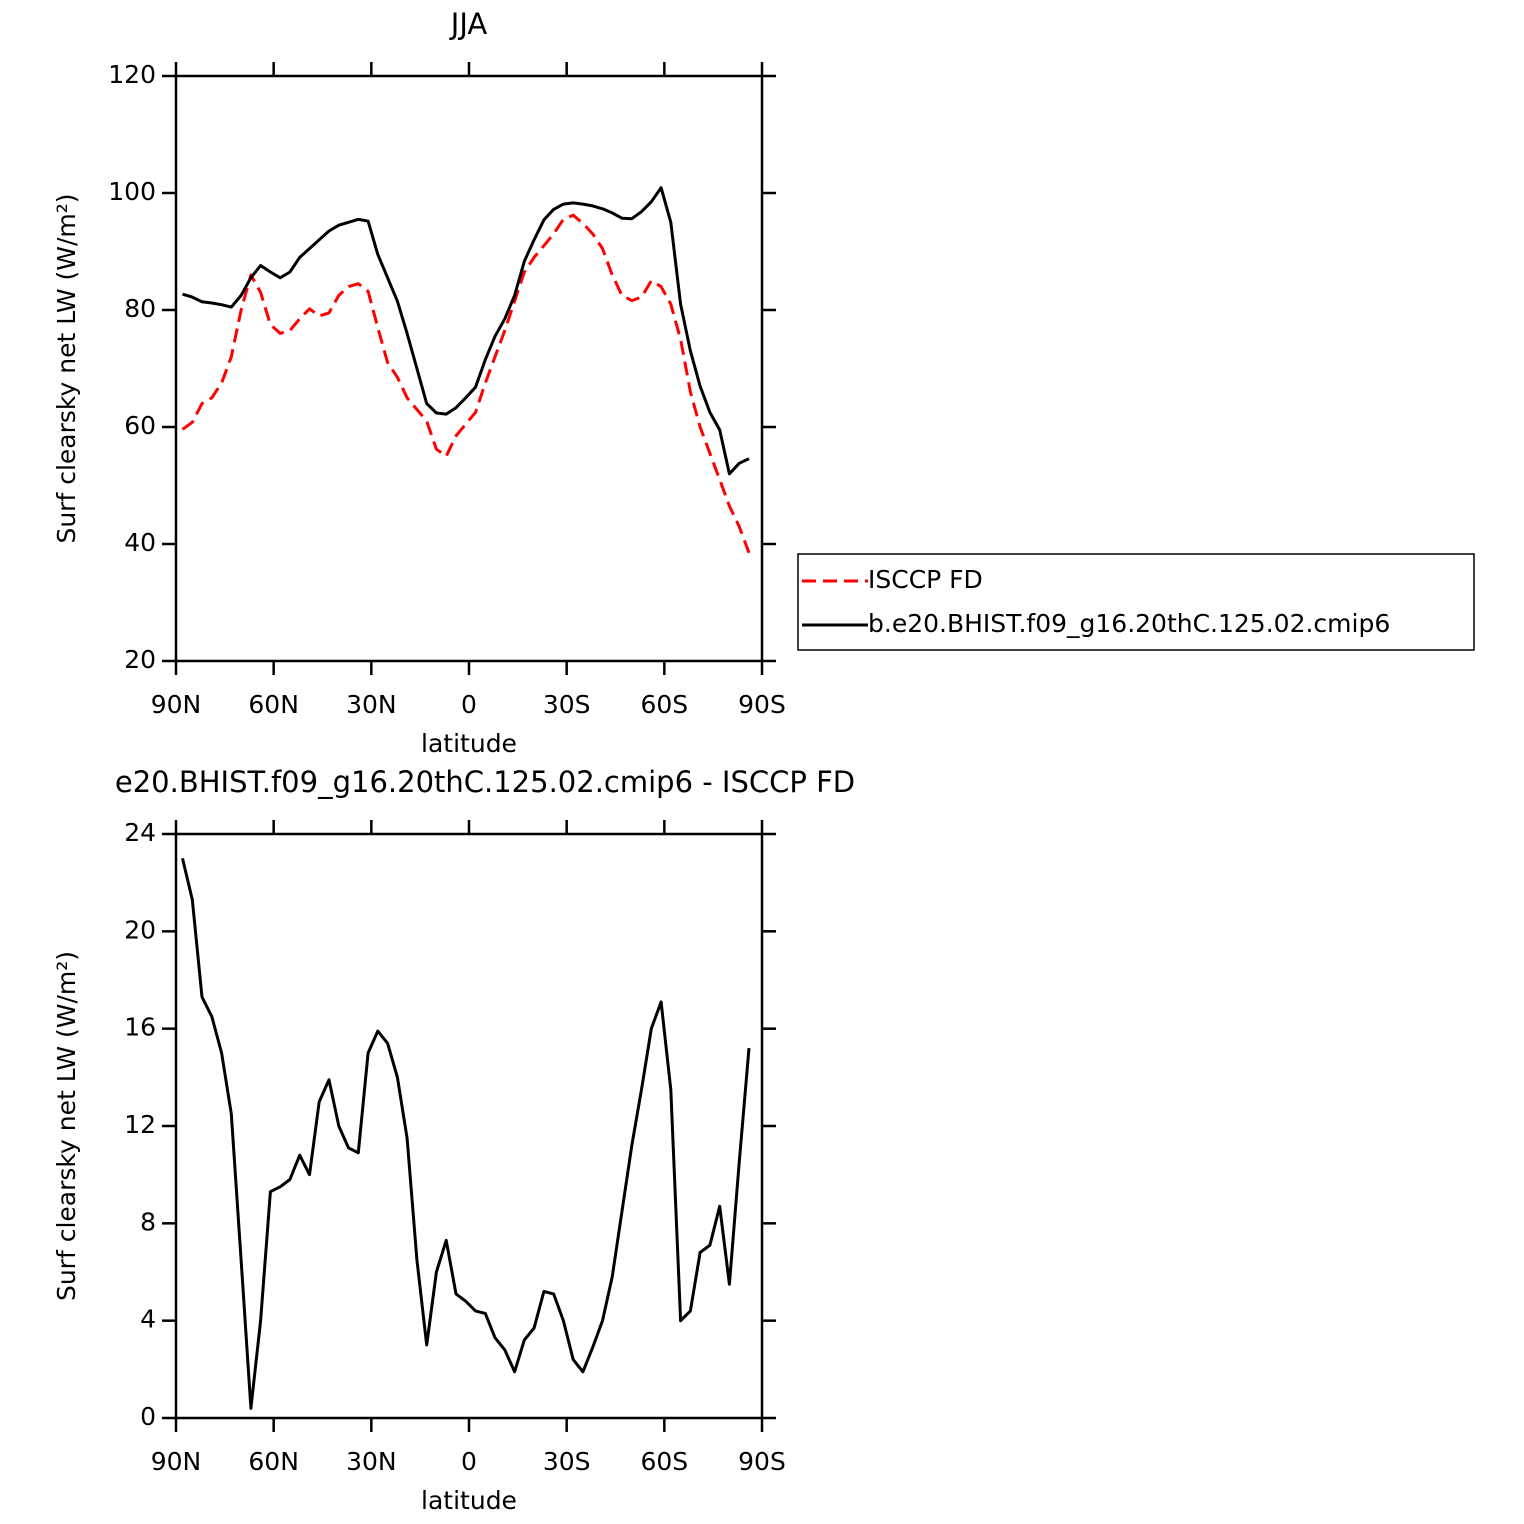 Image resolution: width=1524 pixels, height=1524 pixels. I want to click on y-tick-label: 12, so click(140, 1124).